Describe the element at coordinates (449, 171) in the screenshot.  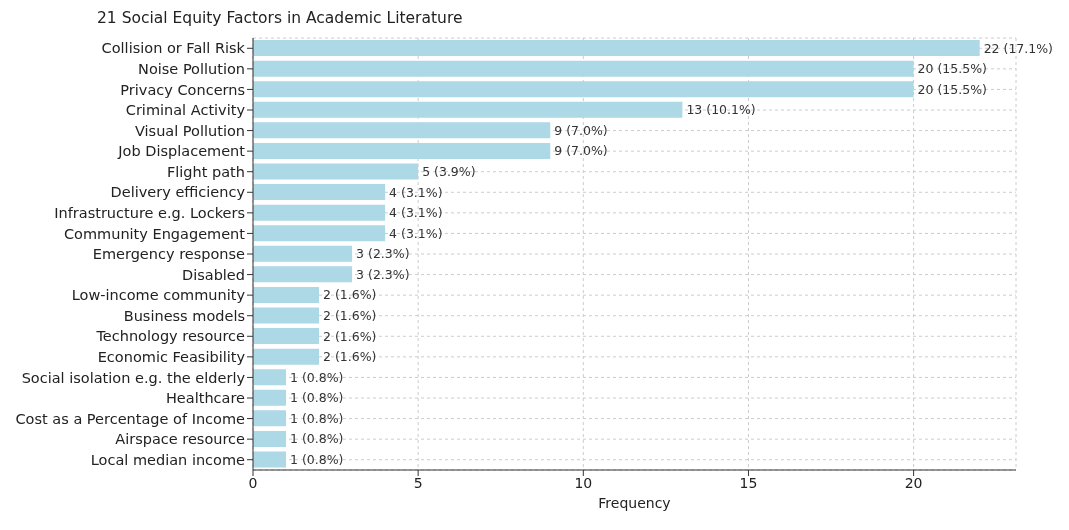
I see `data-label: 5 (3.9%)` at that location.